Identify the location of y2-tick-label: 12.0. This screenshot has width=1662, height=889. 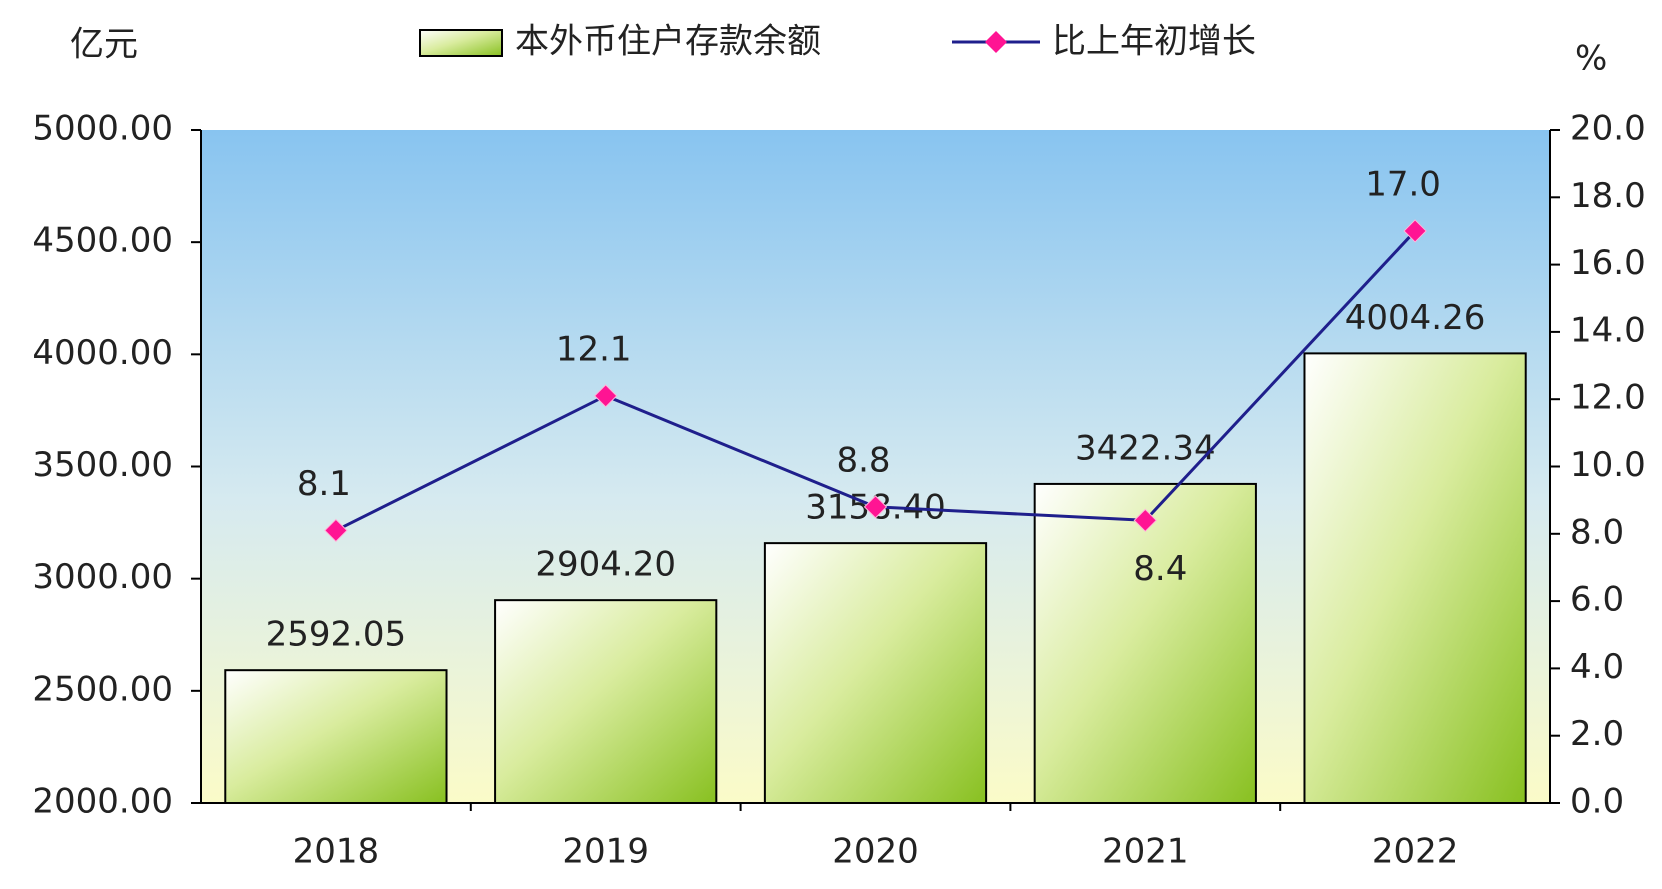
(1608, 398).